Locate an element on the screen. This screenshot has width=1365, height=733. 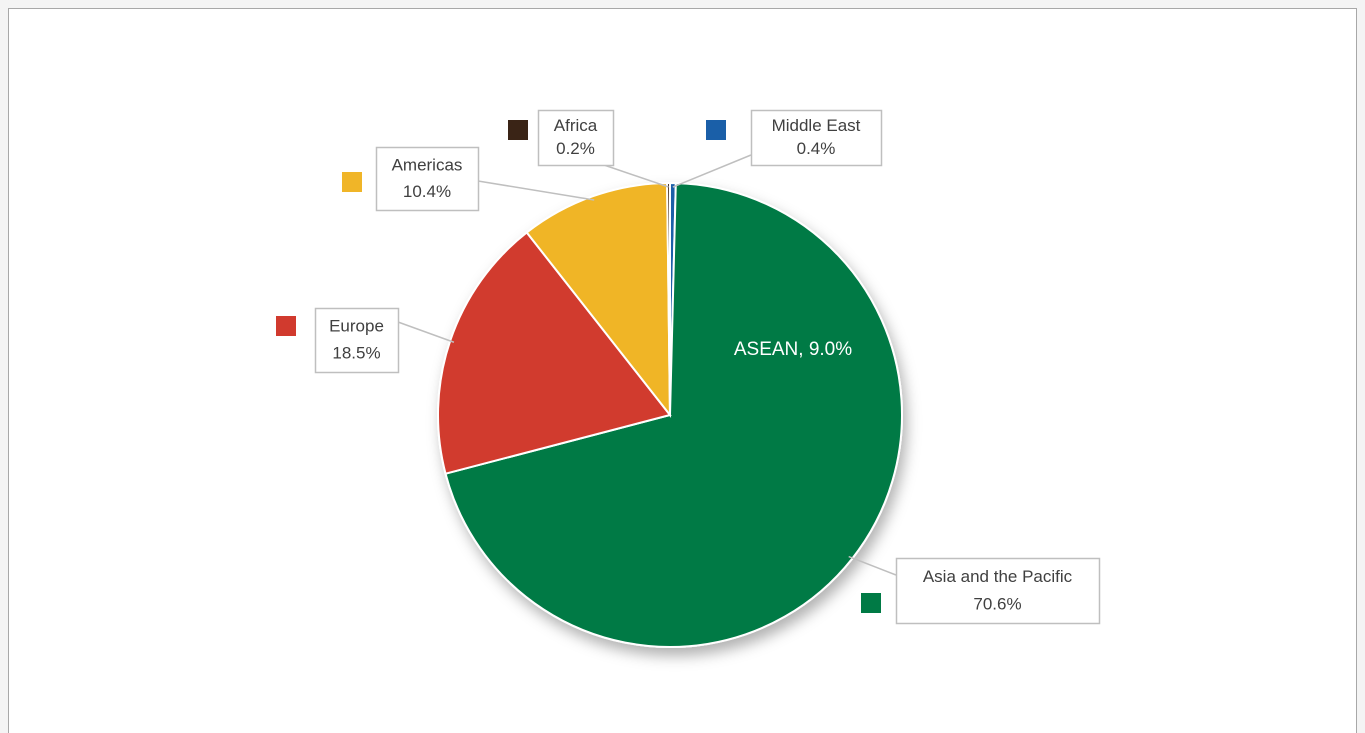
slice-label: Middle East is located at coordinates (816, 125).